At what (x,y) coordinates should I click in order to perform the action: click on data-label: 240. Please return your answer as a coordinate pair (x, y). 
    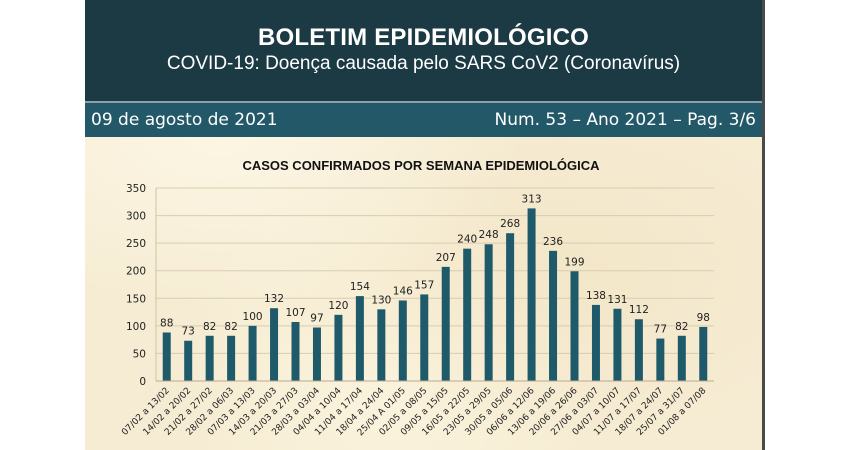
    Looking at the image, I should click on (467, 240).